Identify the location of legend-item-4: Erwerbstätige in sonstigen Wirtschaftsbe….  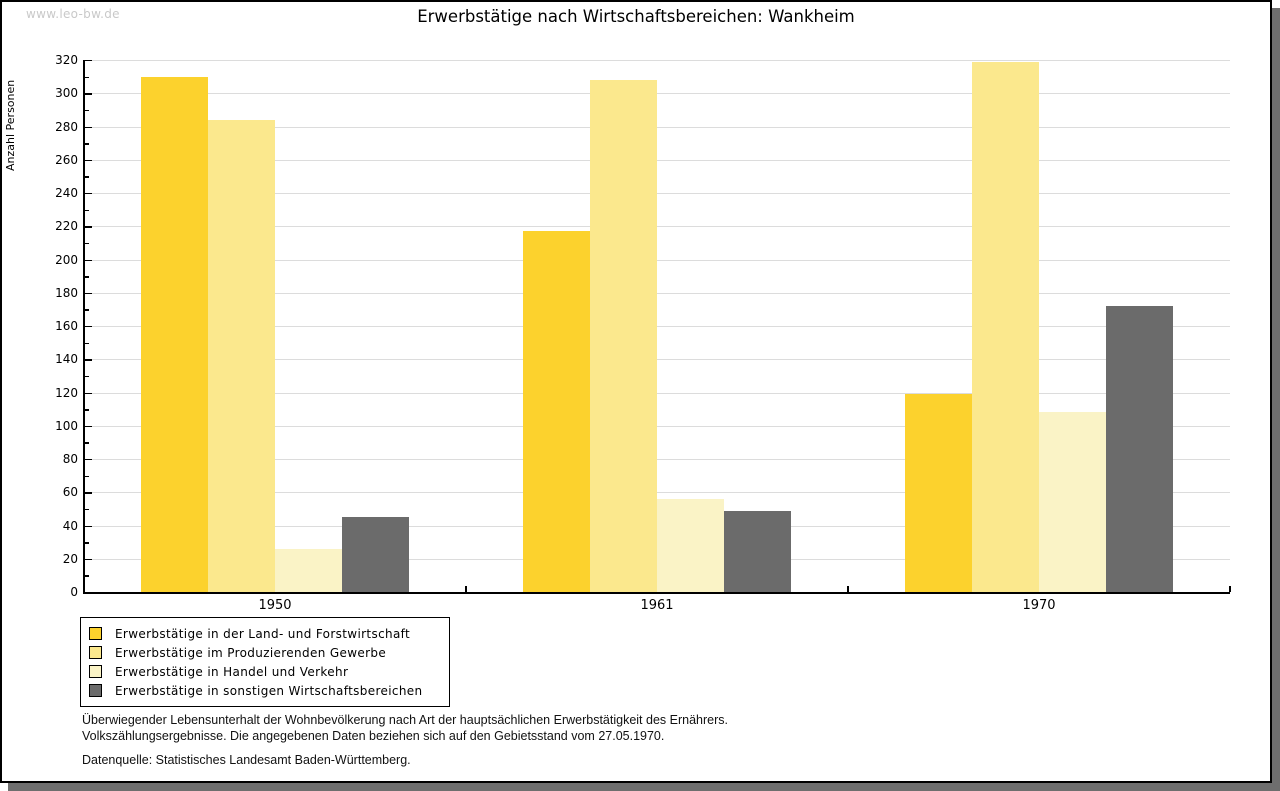
(263, 690).